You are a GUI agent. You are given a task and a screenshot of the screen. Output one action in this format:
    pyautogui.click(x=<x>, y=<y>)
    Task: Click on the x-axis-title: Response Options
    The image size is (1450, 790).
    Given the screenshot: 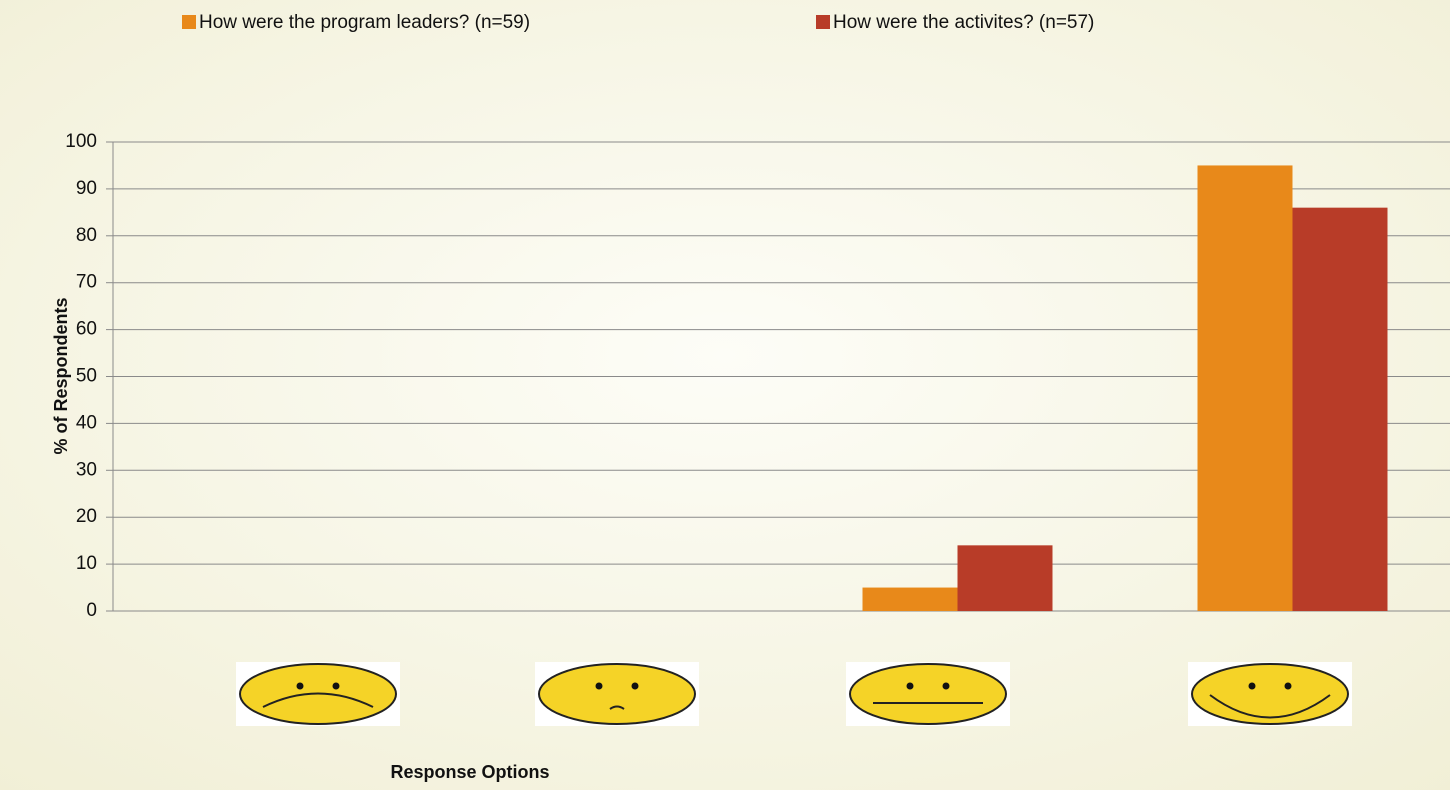 What is the action you would take?
    pyautogui.click(x=469, y=772)
    